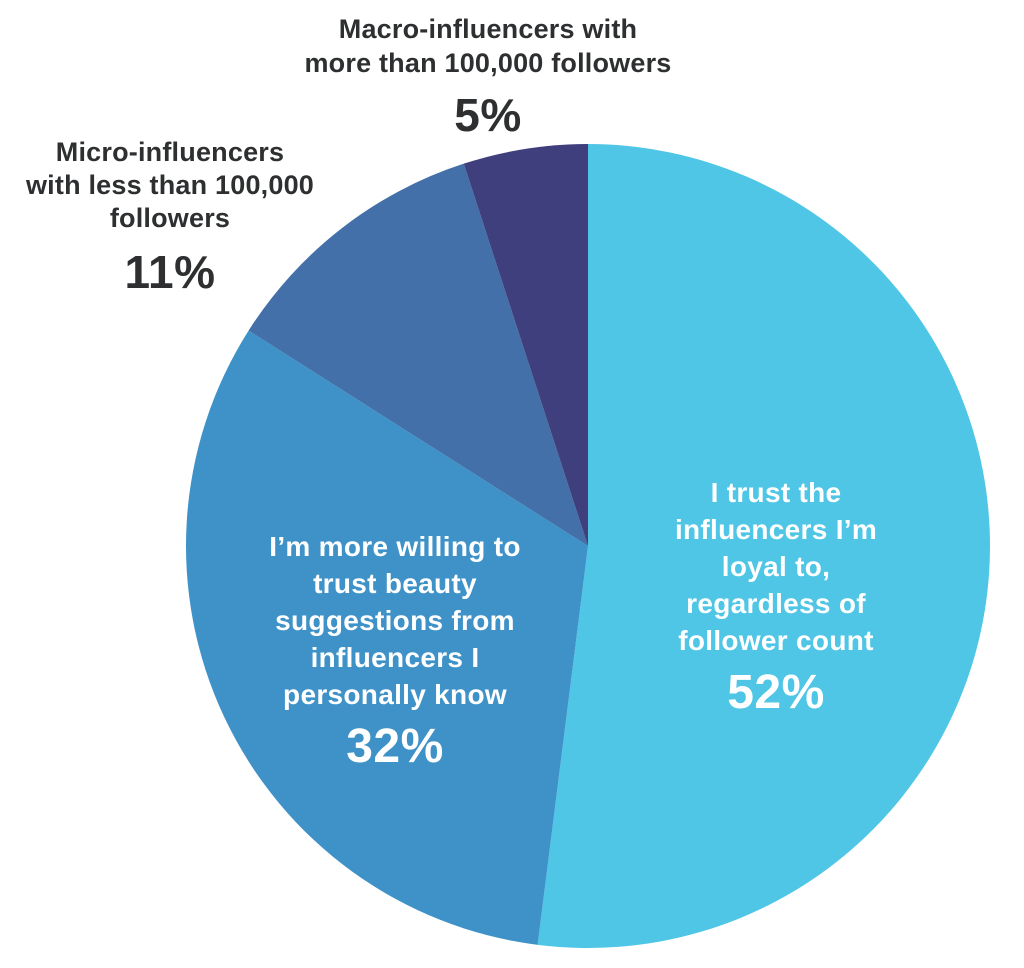  Describe the element at coordinates (525, 345) in the screenshot. I see `pie-slice-macro` at that location.